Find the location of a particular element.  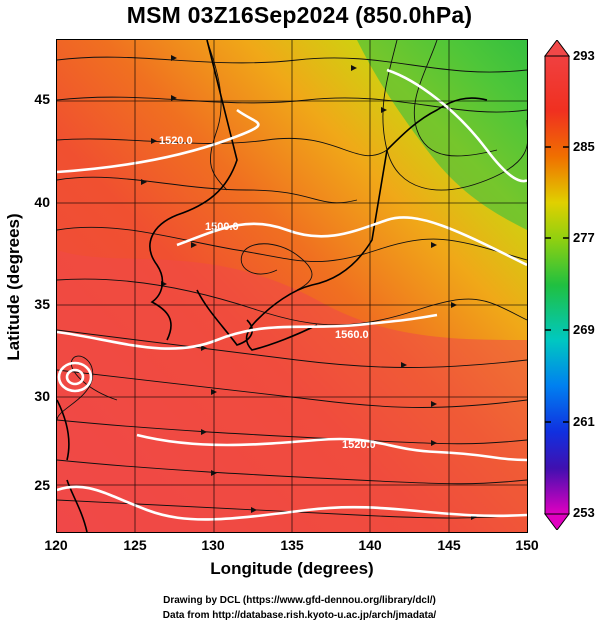

colorbar-tick-label: 261 is located at coordinates (584, 421).